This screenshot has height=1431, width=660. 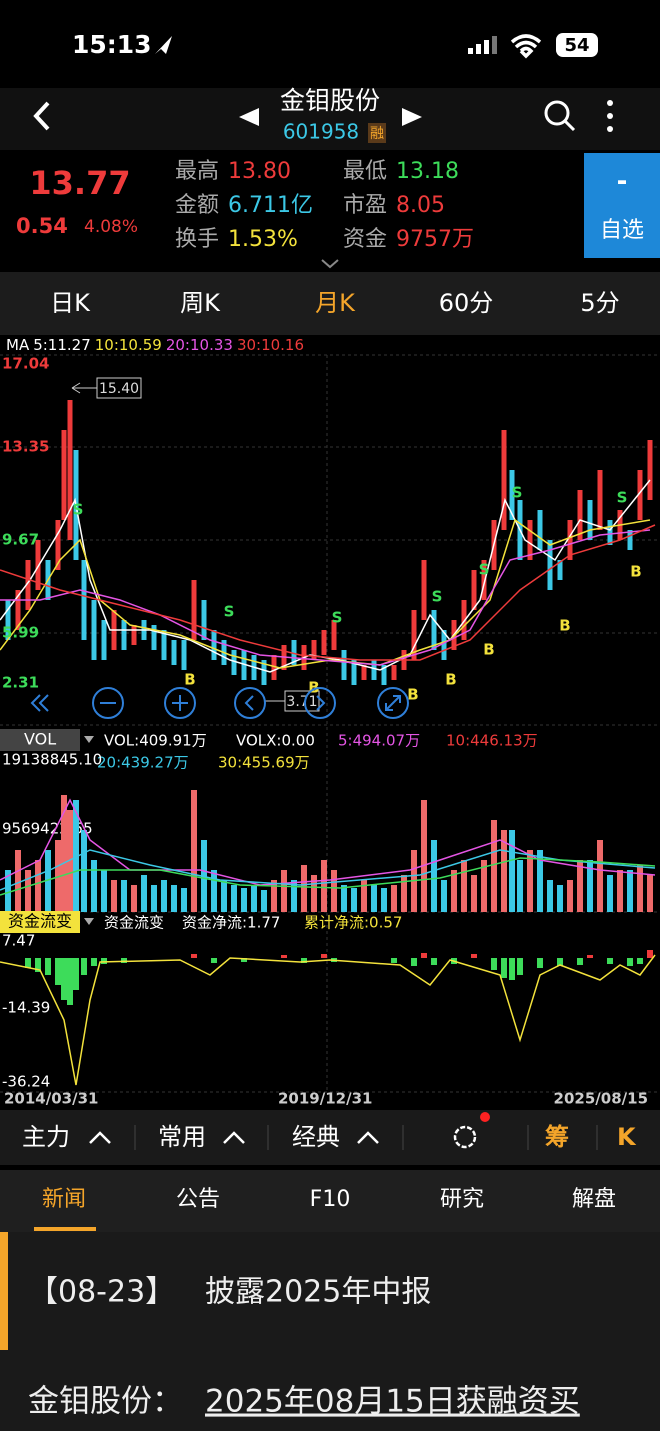 I want to click on back-button, so click(x=41, y=116).